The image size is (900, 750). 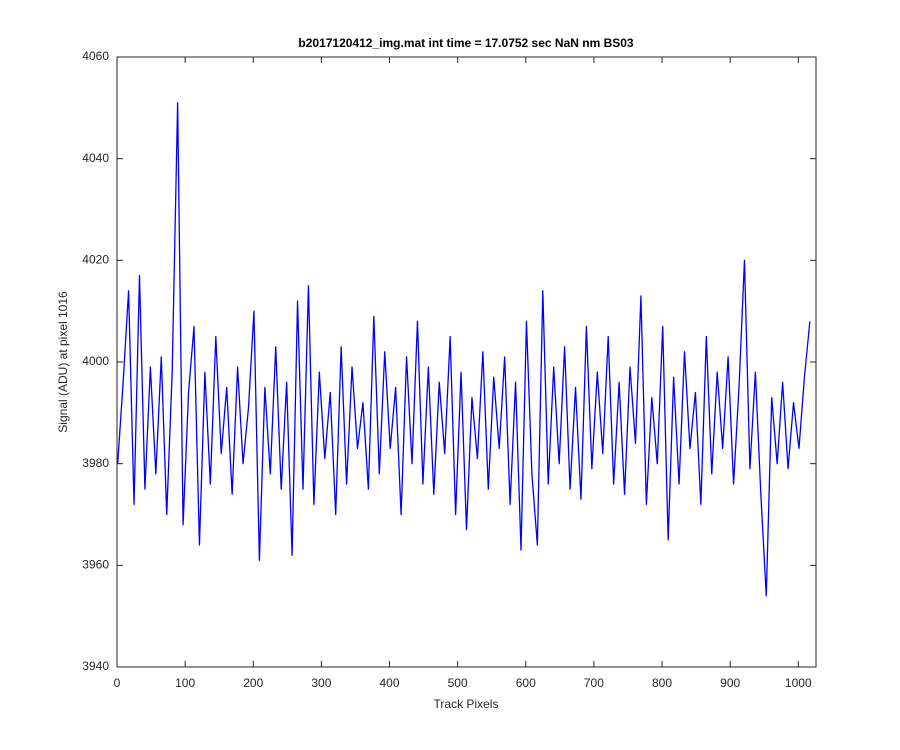 I want to click on x-tick-label: 300, so click(x=321, y=683).